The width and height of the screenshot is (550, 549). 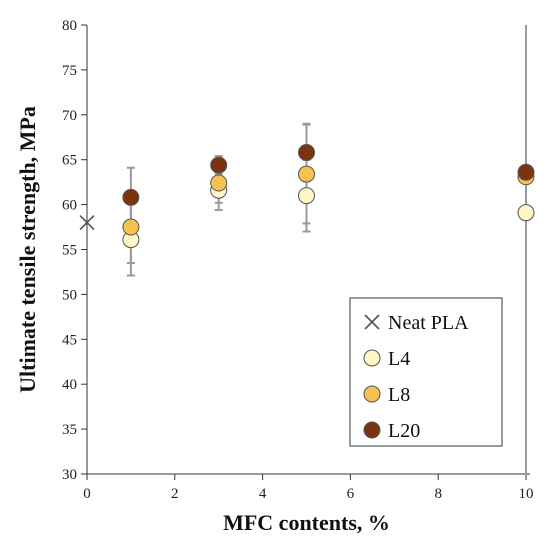 I want to click on y-tick-label: 40, so click(x=69, y=385).